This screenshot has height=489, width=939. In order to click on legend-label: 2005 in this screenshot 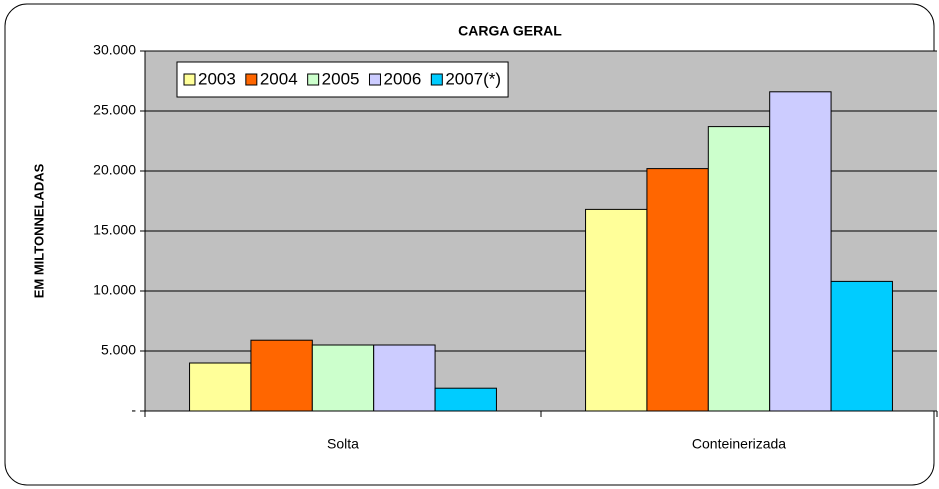, I will do `click(341, 78)`.